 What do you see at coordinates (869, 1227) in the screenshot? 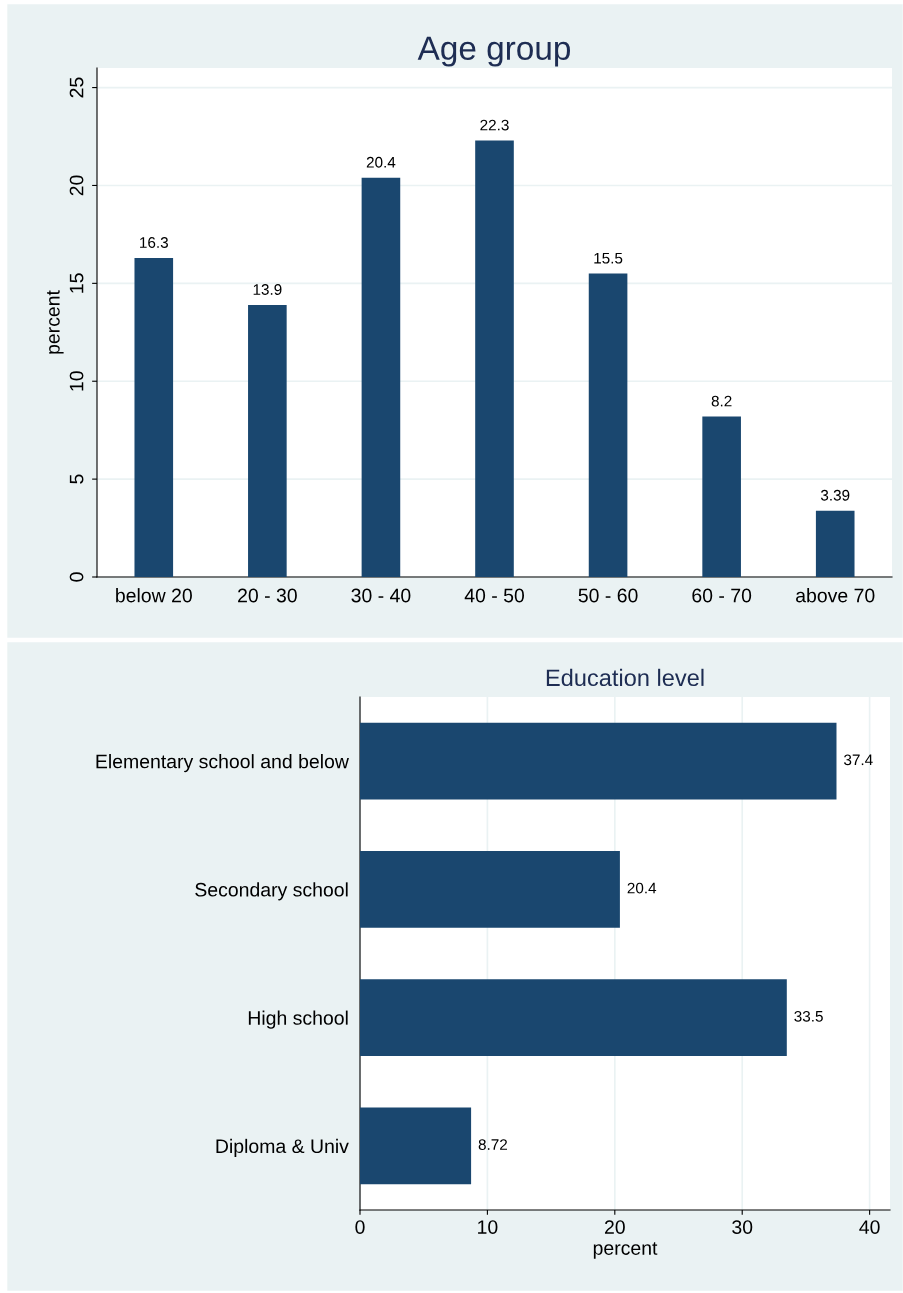
I see `x-tick-label: 40` at bounding box center [869, 1227].